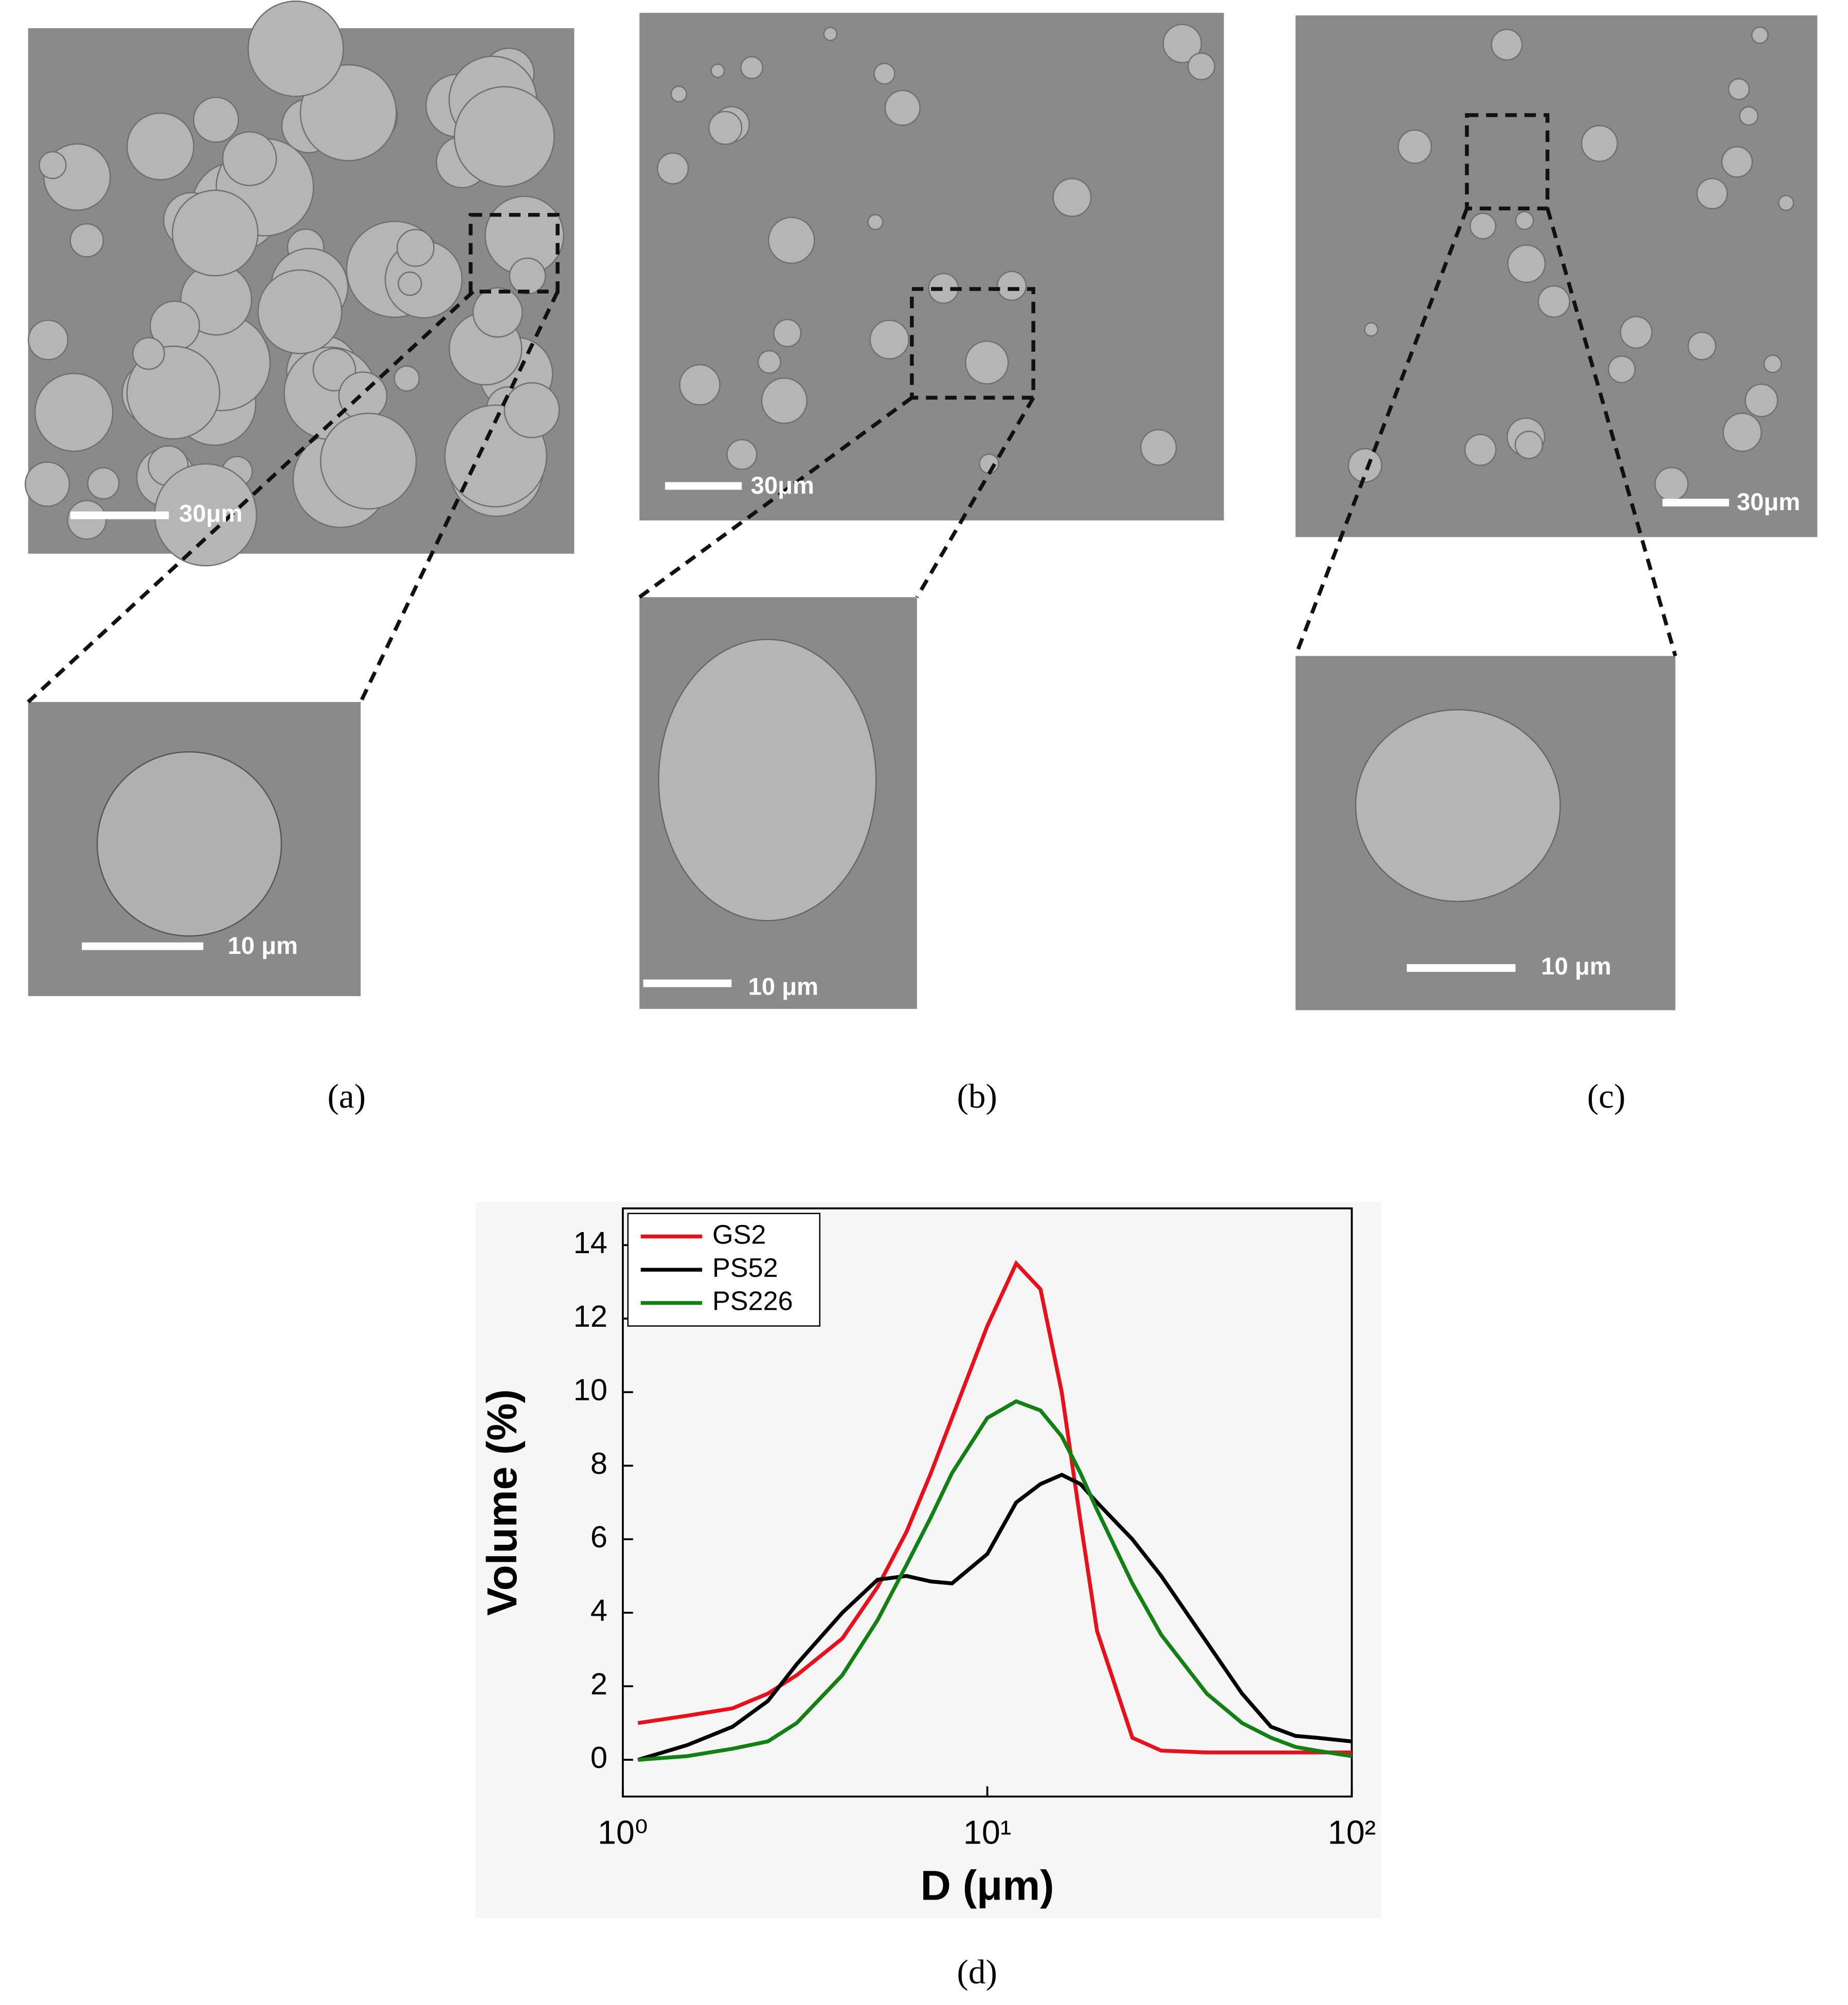  I want to click on panel-label: (c), so click(1606, 1096).